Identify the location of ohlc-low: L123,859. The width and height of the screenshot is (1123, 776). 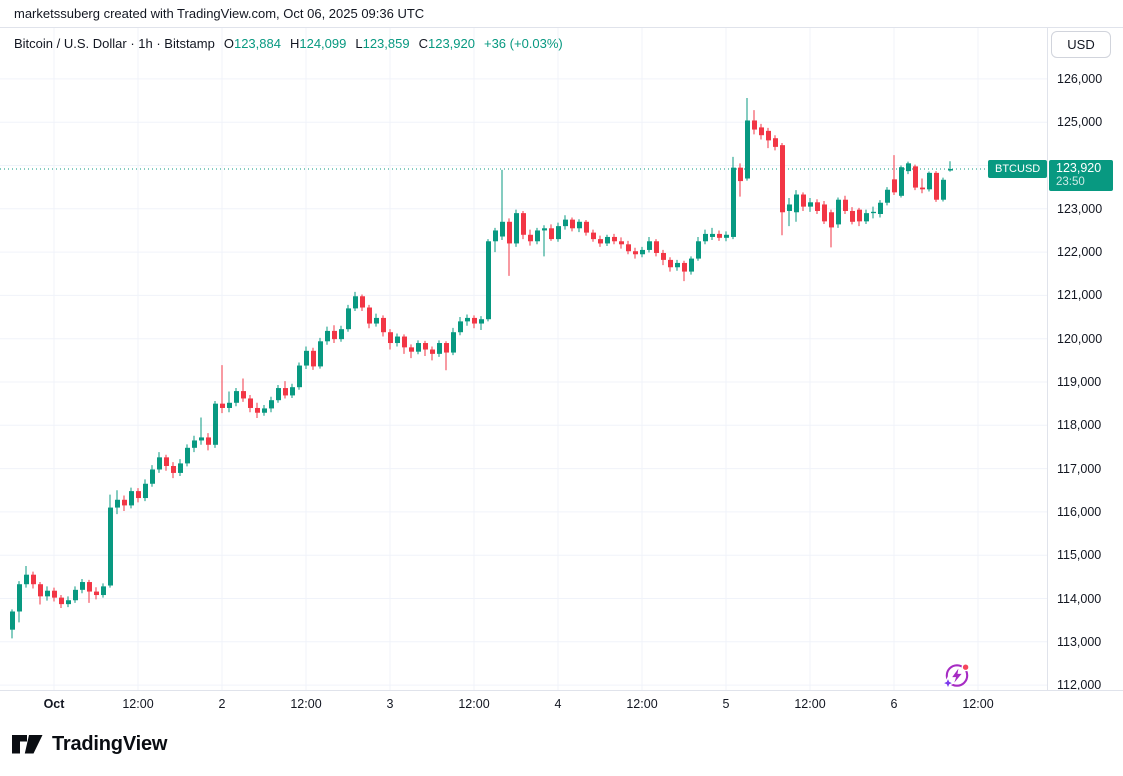
(382, 43).